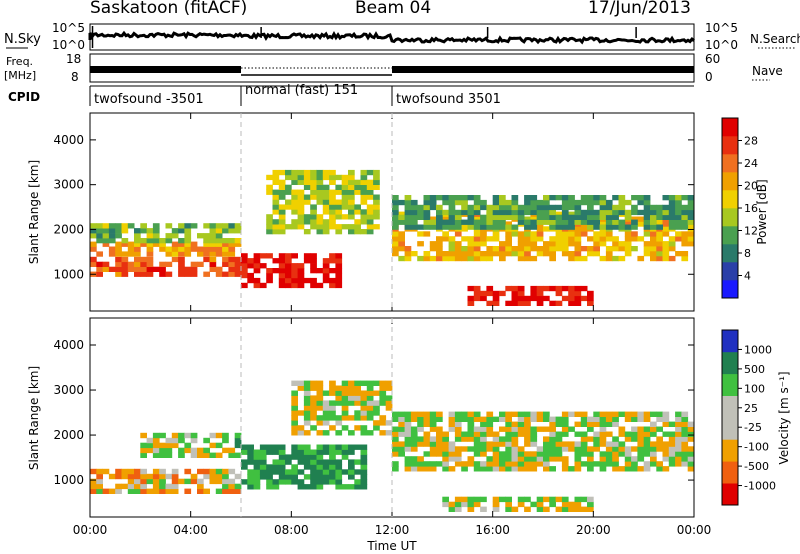  Describe the element at coordinates (709, 77) in the screenshot. I see `nave-bottom-tick: 0` at that location.